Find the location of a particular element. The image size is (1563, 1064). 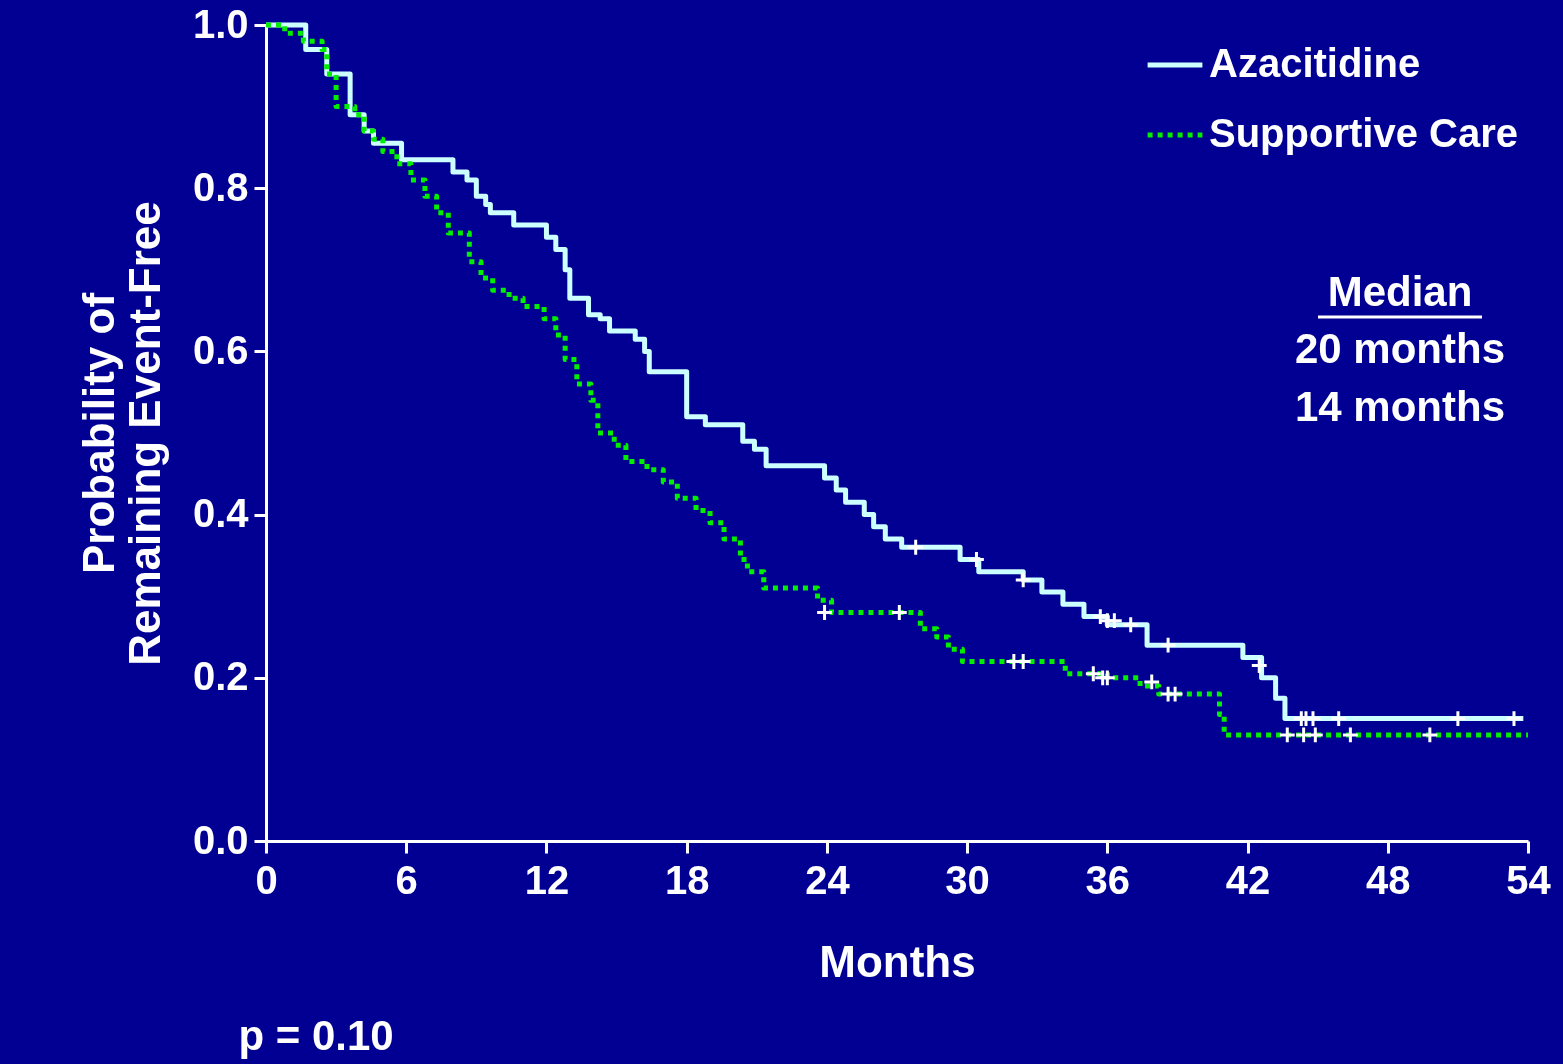

y-tick-label: 1.0 is located at coordinates (220, 23).